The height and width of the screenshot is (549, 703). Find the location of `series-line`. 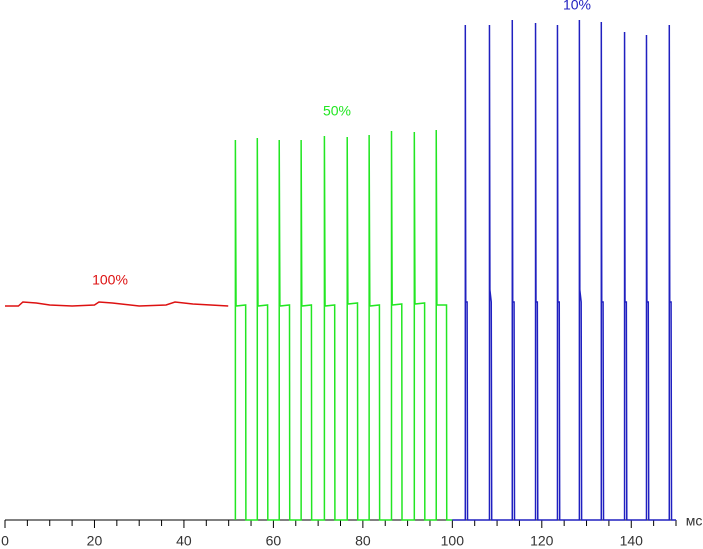

series-line is located at coordinates (117, 304).